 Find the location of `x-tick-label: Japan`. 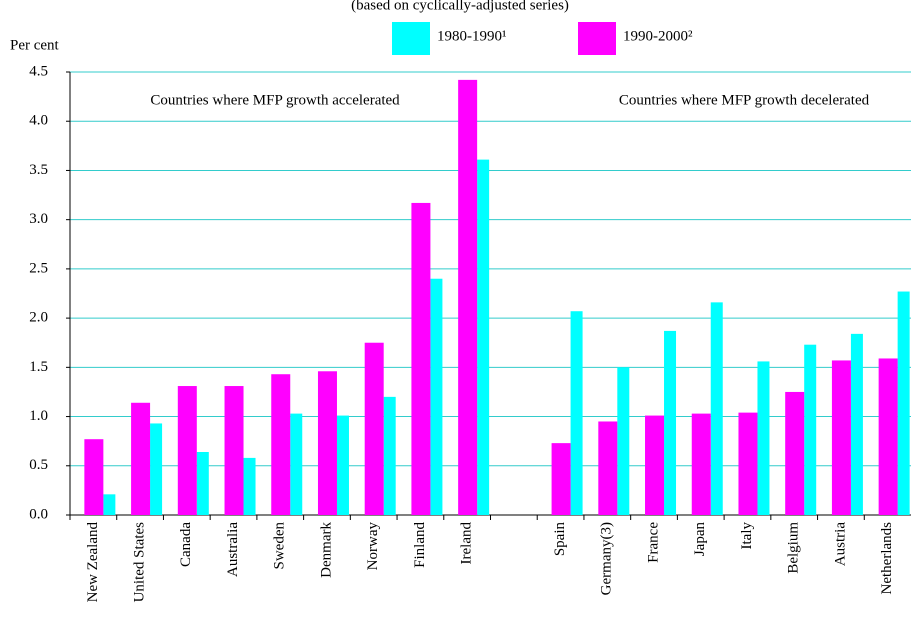

x-tick-label: Japan is located at coordinates (700, 539).